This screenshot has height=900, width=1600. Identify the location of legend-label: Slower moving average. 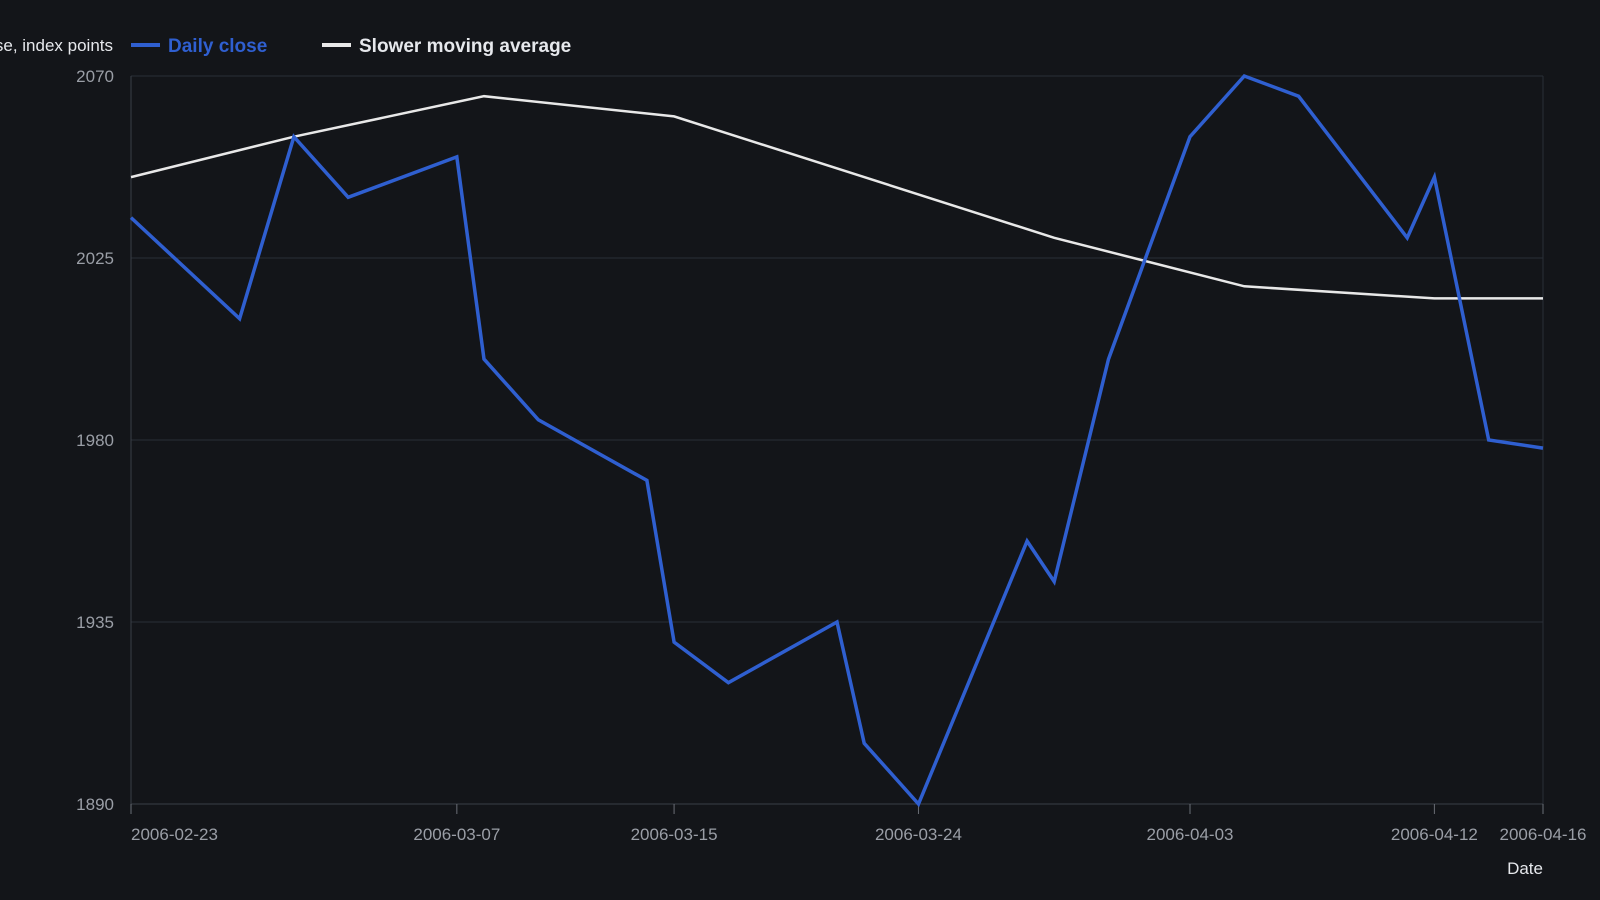
(465, 46).